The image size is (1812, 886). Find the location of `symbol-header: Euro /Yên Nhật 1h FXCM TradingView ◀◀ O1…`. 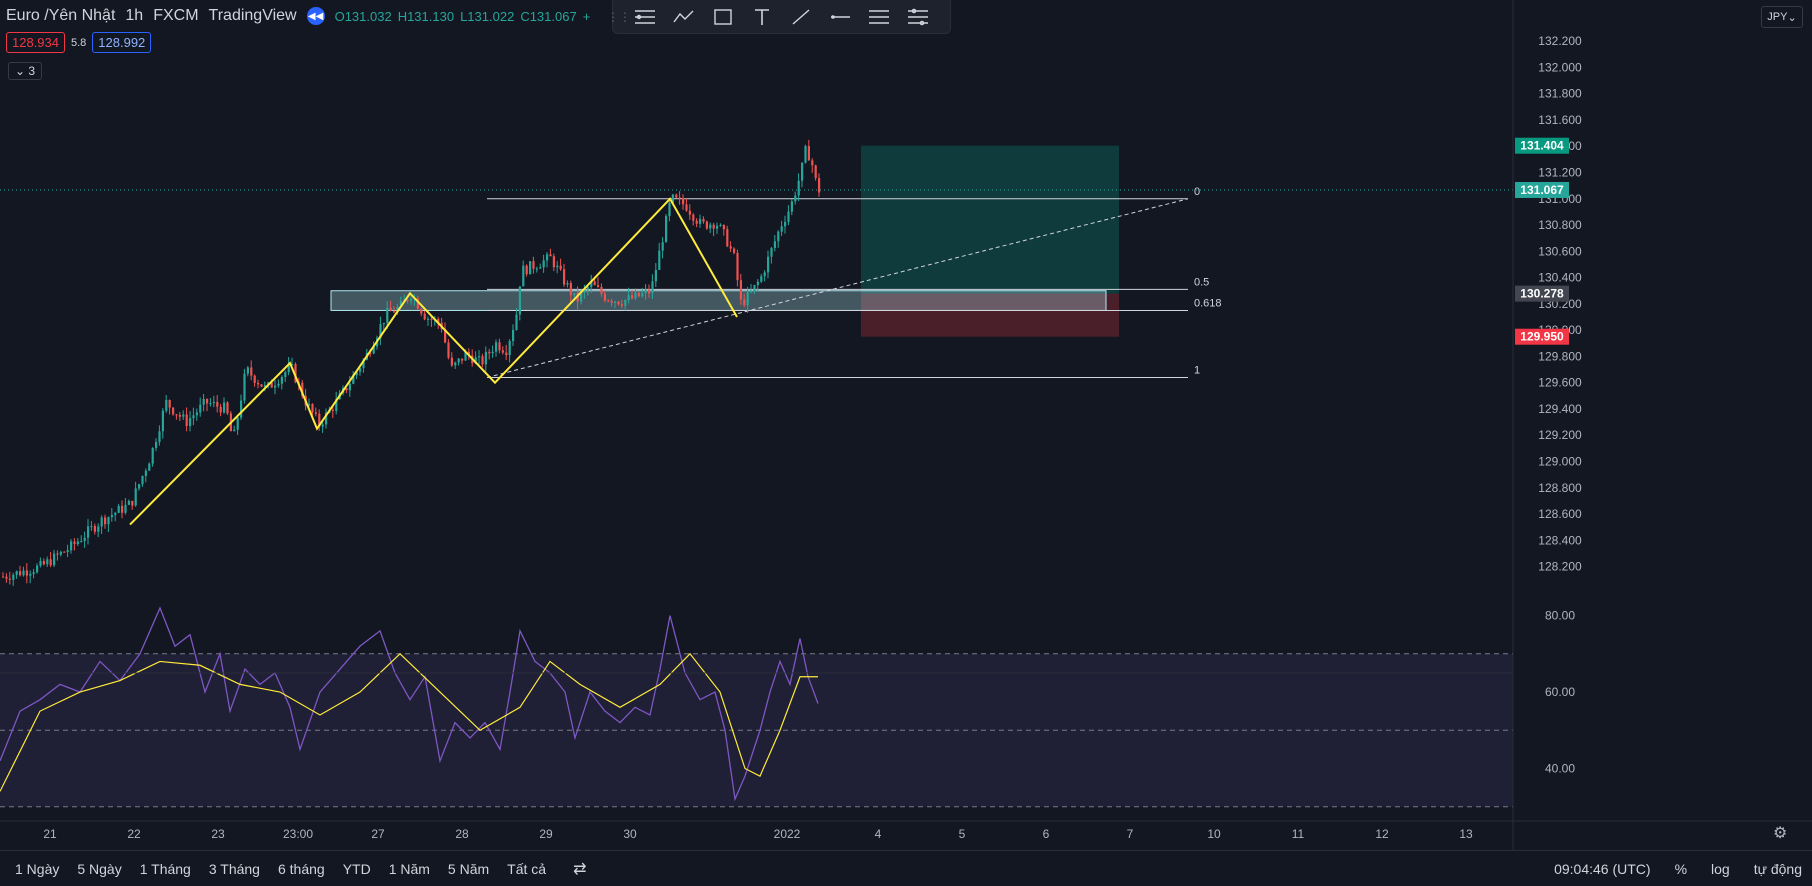

symbol-header: Euro /Yên Nhật 1h FXCM TradingView ◀◀ O1… is located at coordinates (298, 16).